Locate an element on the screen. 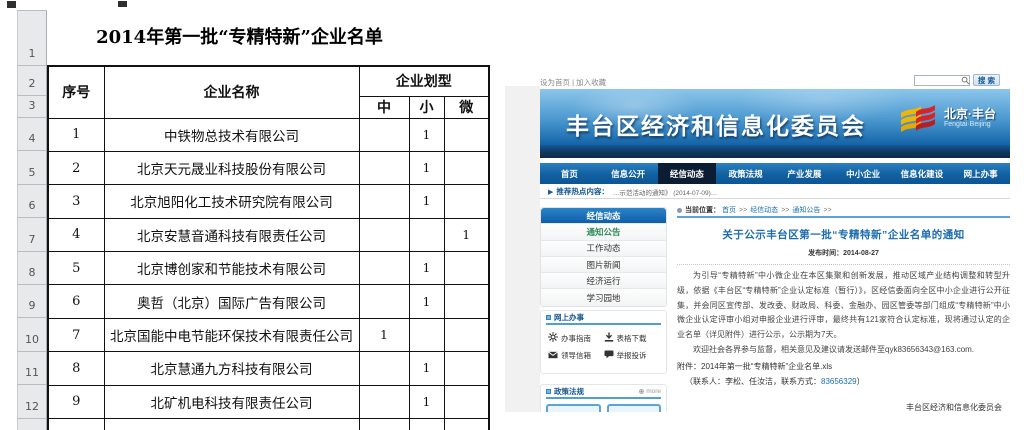 The image size is (1024, 430). nav-item-政策法规: 政策法规 is located at coordinates (745, 173).